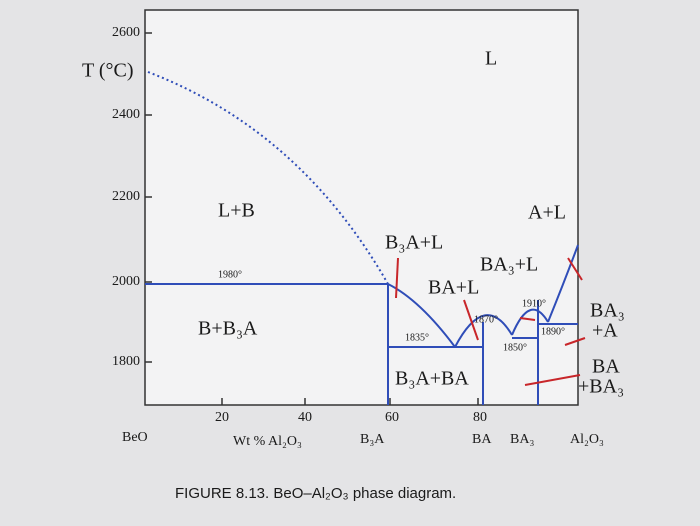  Describe the element at coordinates (601, 387) in the screenshot. I see `region-label: +BA₃` at that location.